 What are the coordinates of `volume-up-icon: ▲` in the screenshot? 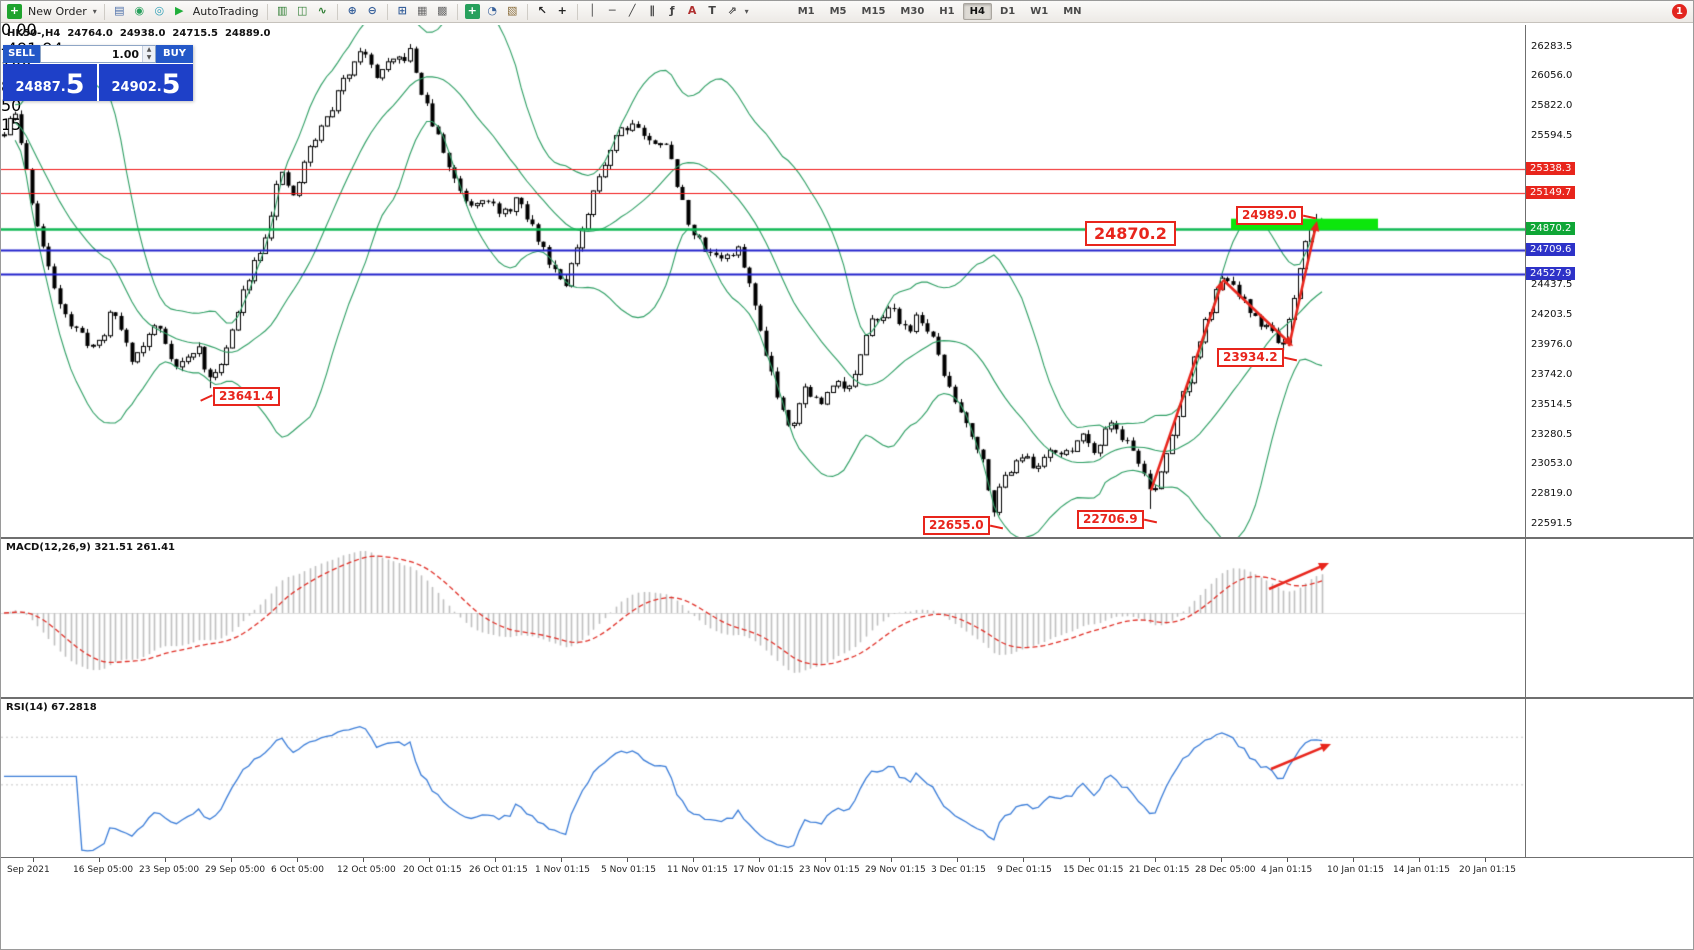 It's located at (149, 50).